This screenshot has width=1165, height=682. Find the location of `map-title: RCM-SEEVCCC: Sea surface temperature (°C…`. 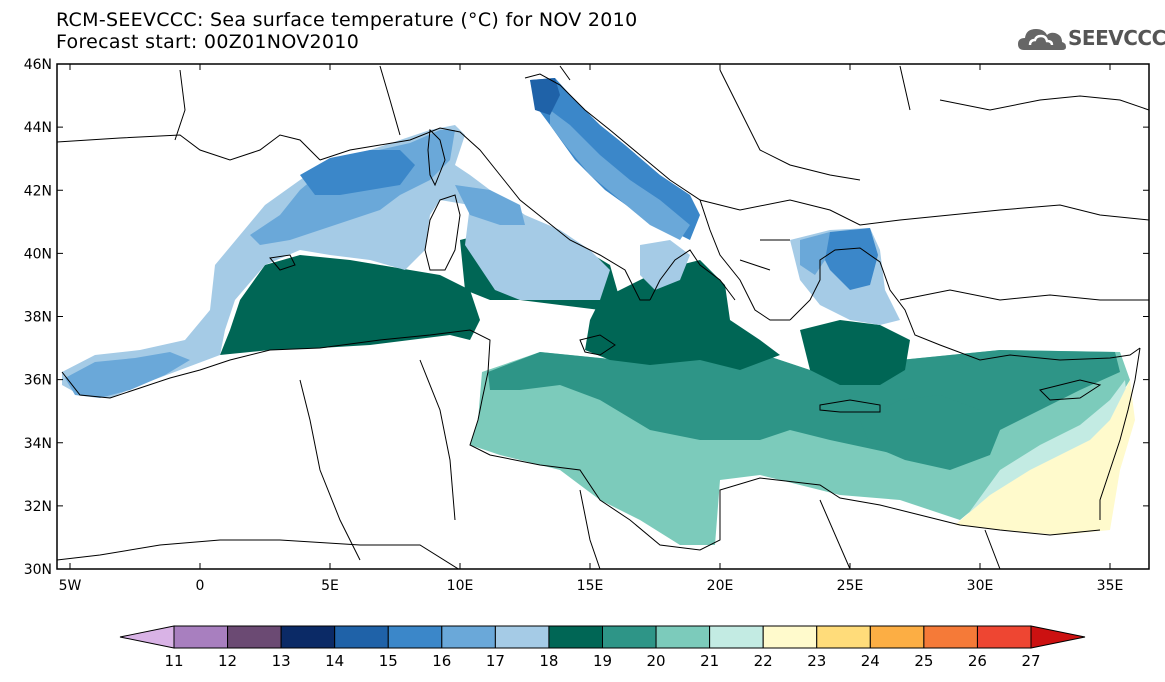

map-title: RCM-SEEVCCC: Sea surface temperature (°C… is located at coordinates (347, 20).